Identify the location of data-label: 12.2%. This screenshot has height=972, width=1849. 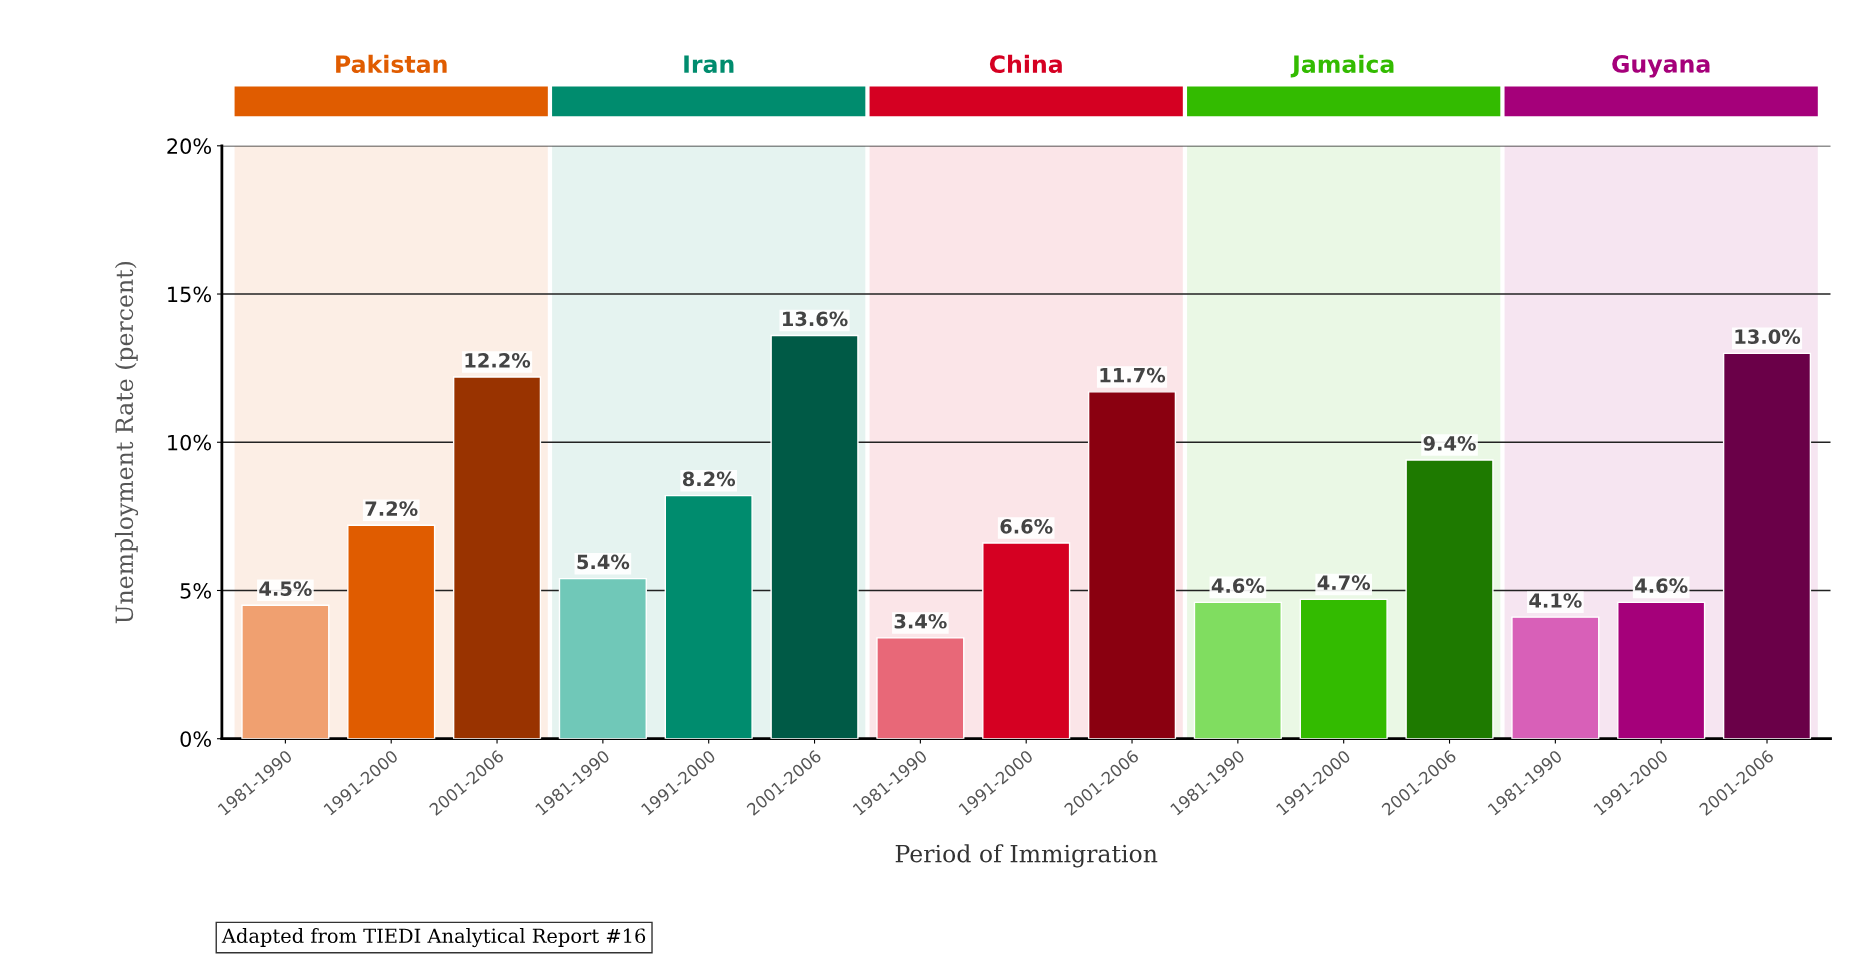
(498, 360).